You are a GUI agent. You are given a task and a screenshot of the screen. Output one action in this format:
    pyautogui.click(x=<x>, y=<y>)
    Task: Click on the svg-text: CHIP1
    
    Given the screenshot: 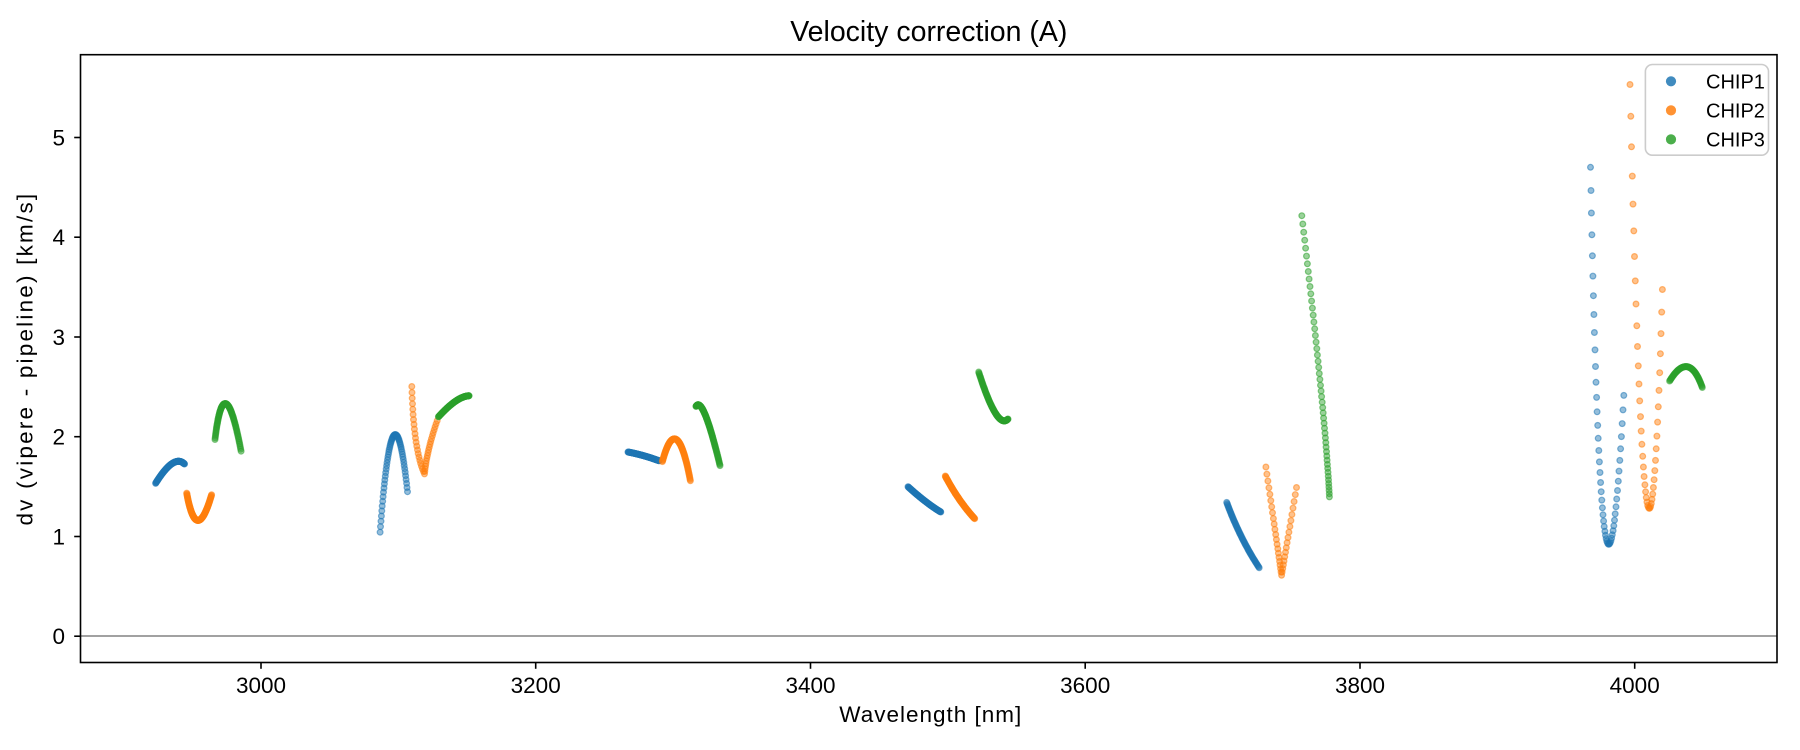 What is the action you would take?
    pyautogui.click(x=1735, y=82)
    